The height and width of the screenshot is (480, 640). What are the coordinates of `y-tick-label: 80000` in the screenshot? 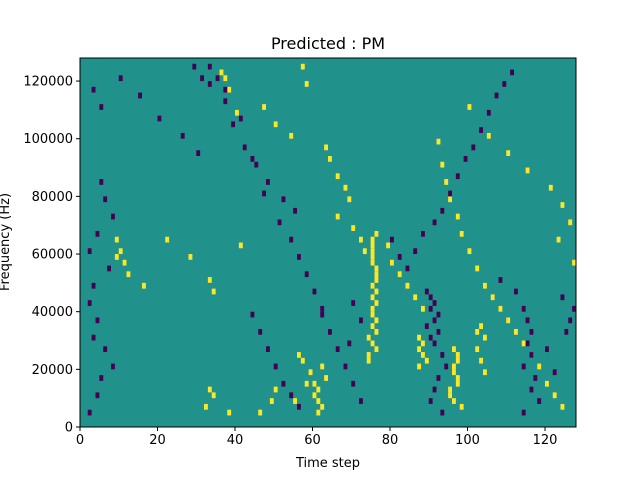 It's located at (52, 197).